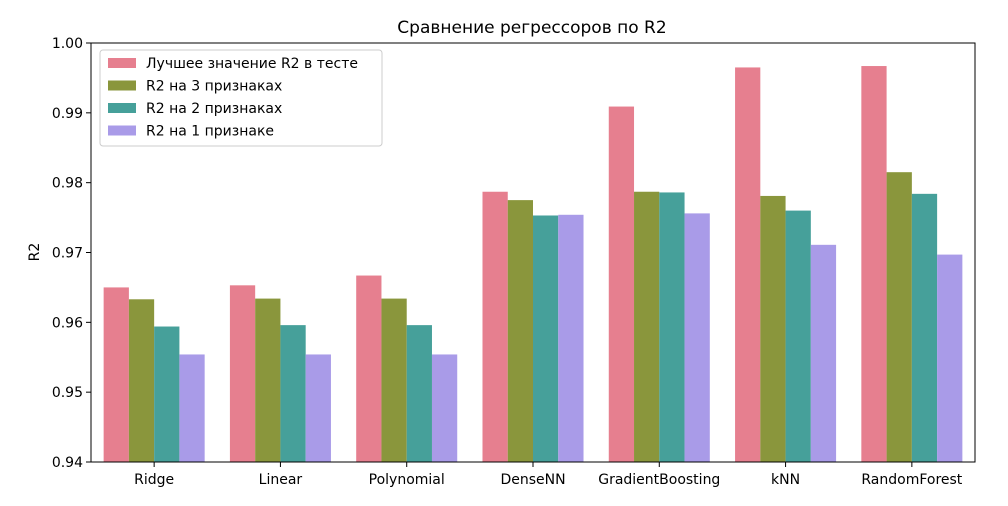 The width and height of the screenshot is (1008, 506). I want to click on y-tick-label: 1.00, so click(67, 44).